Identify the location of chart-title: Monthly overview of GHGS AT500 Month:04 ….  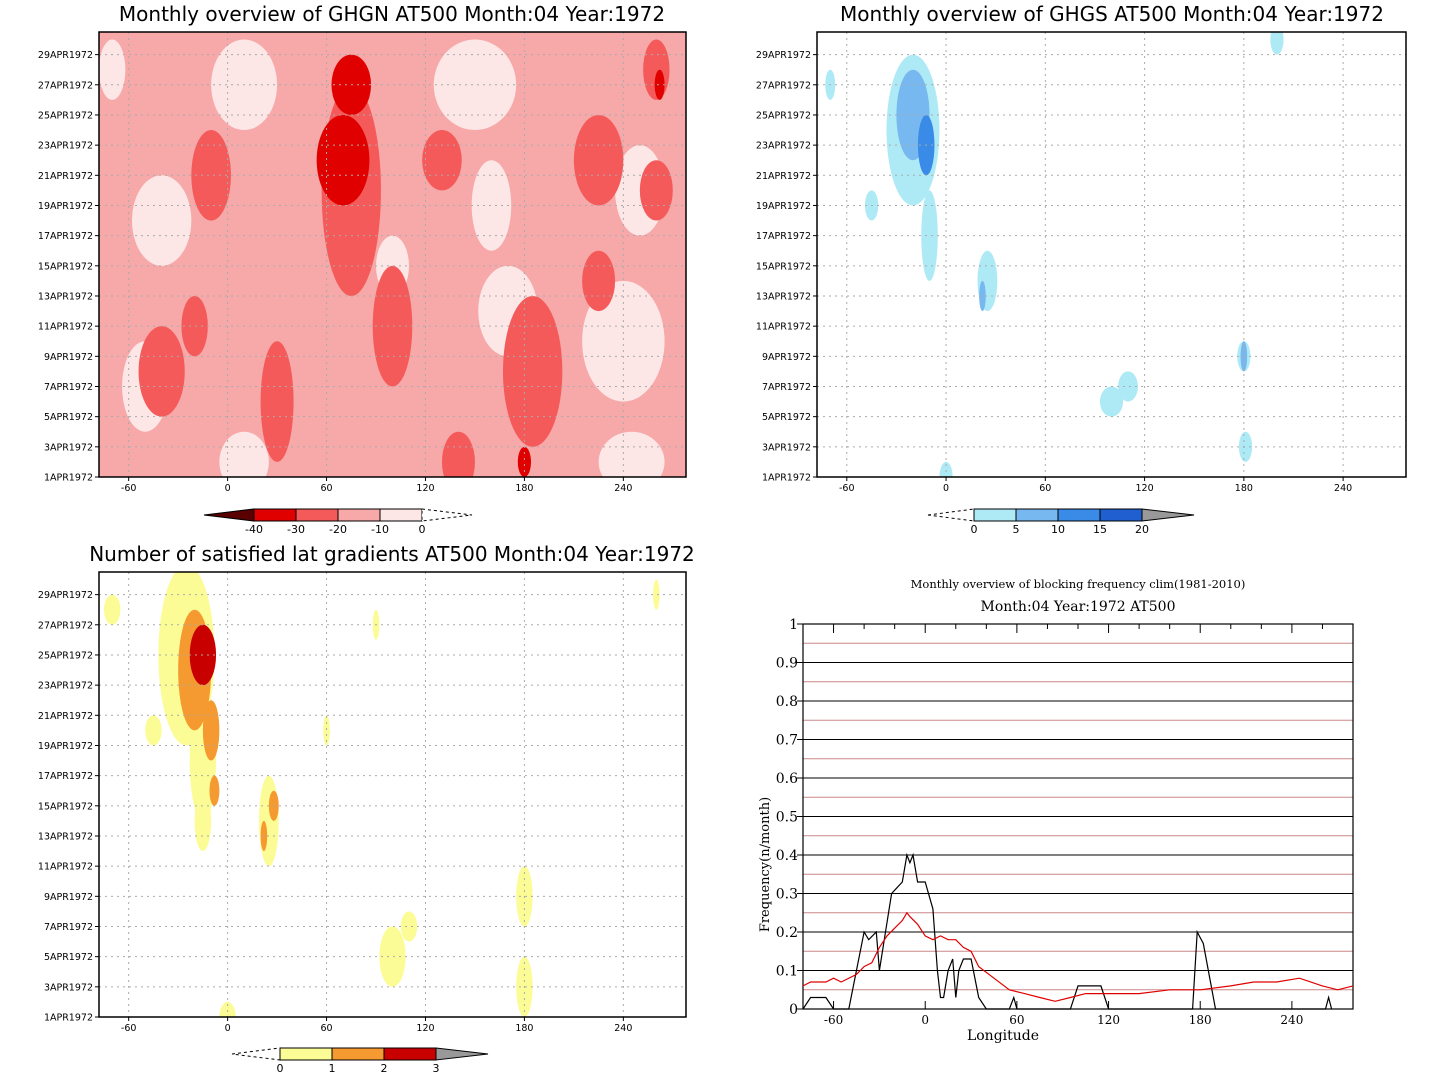
(1112, 14).